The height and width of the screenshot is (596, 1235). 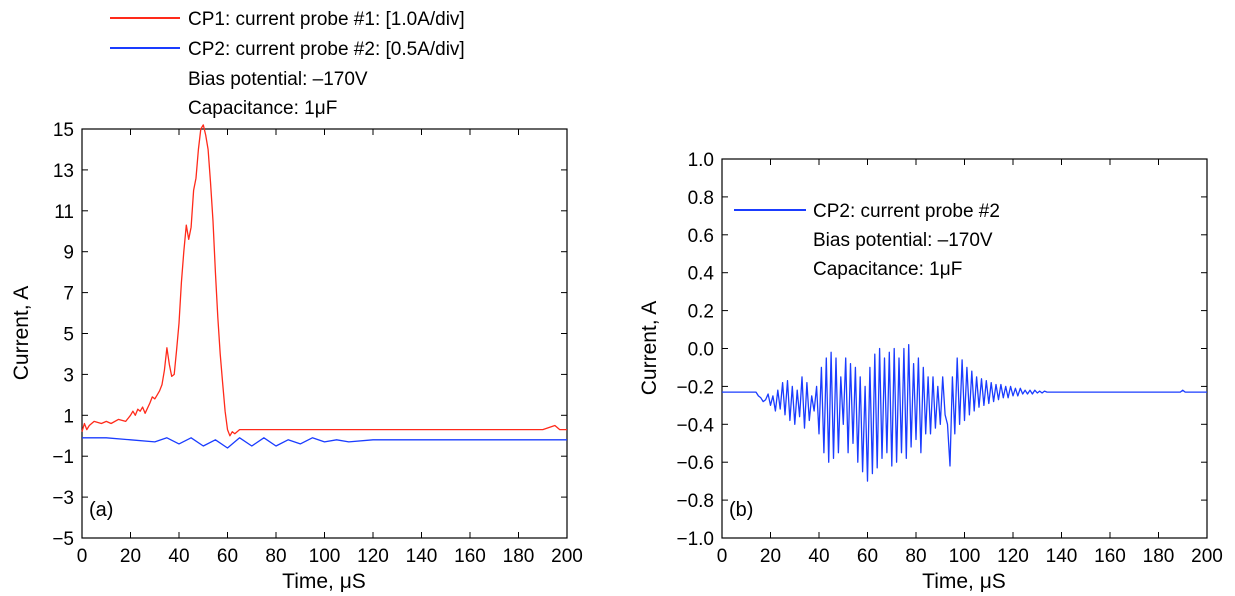 What do you see at coordinates (770, 556) in the screenshot?
I see `chart-b-xtick-label: 20` at bounding box center [770, 556].